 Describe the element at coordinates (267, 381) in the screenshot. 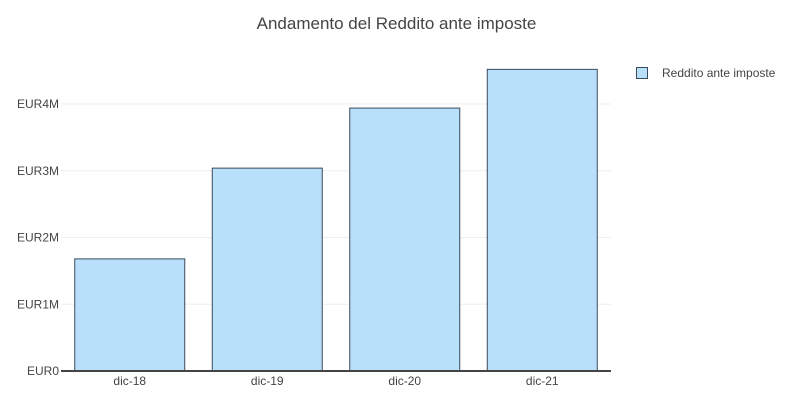

I see `x-tick-label: dic-19` at that location.